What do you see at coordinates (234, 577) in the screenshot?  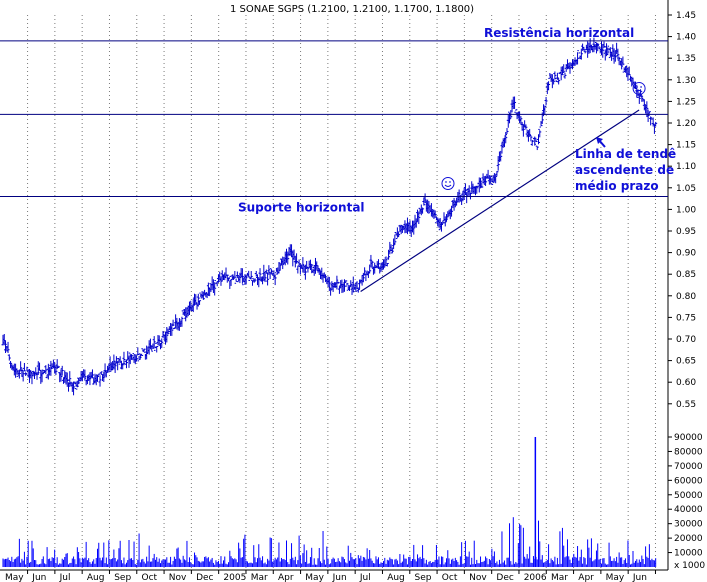 I see `month-label: 2005` at bounding box center [234, 577].